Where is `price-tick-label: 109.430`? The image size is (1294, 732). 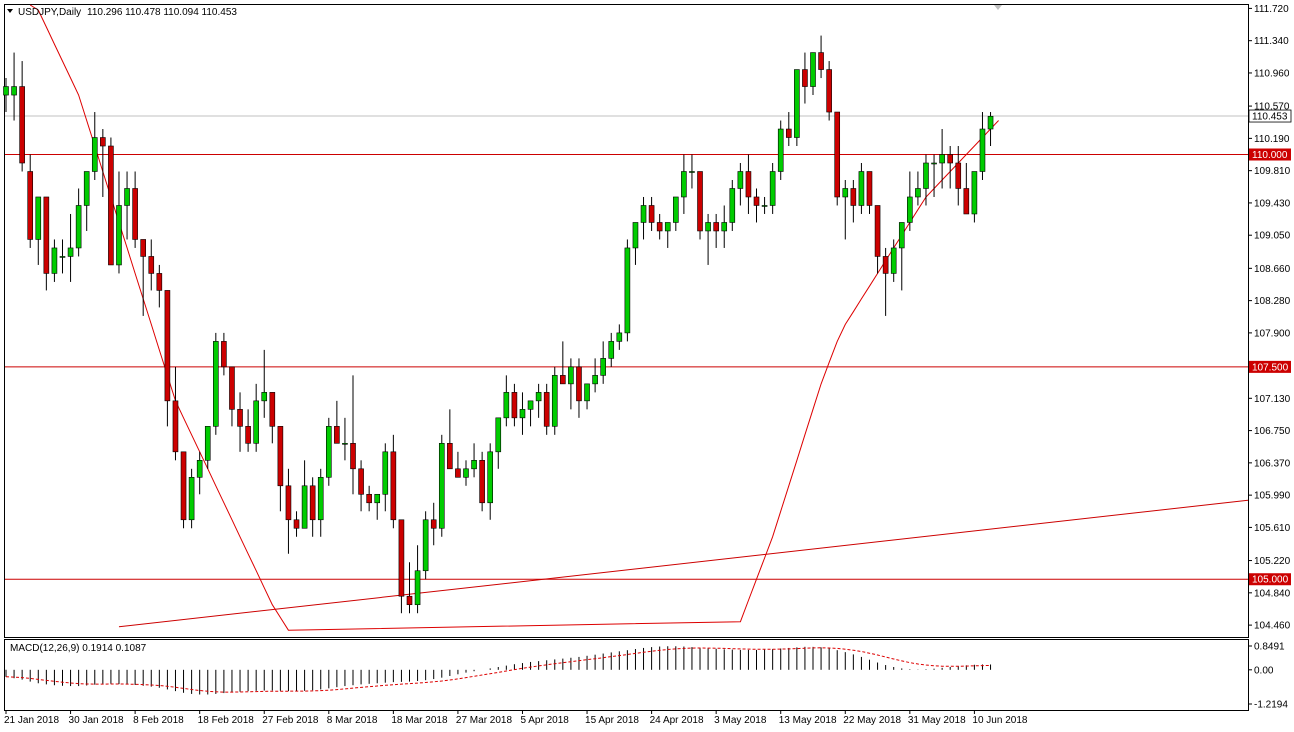
price-tick-label: 109.430 is located at coordinates (1272, 203).